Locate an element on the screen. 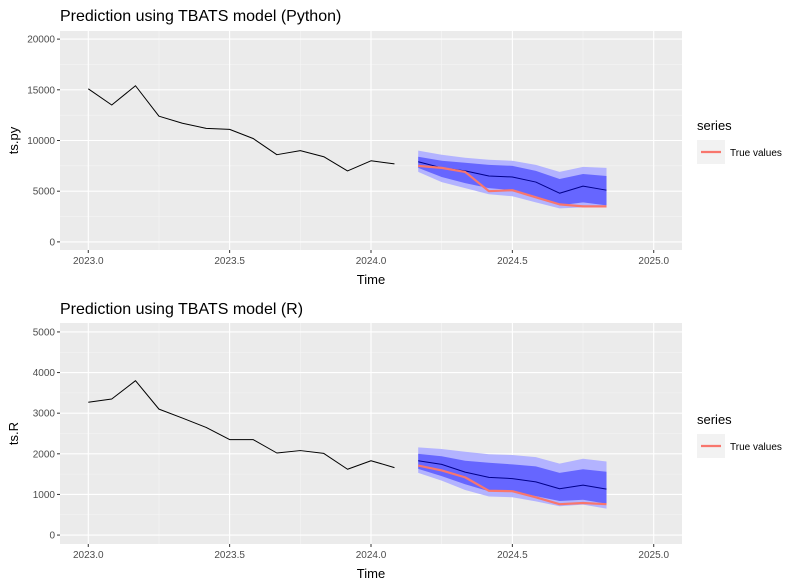  y-tick-label: 3000 is located at coordinates (44, 414).